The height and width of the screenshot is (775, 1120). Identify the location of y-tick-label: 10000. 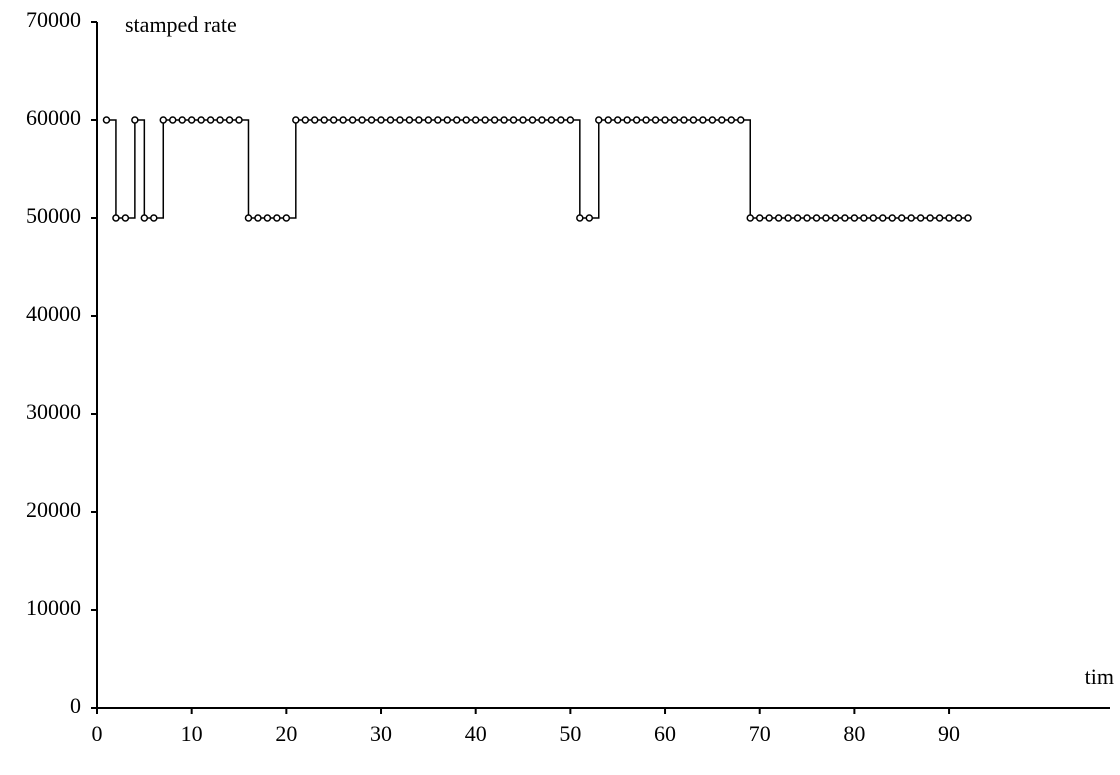
(53, 607).